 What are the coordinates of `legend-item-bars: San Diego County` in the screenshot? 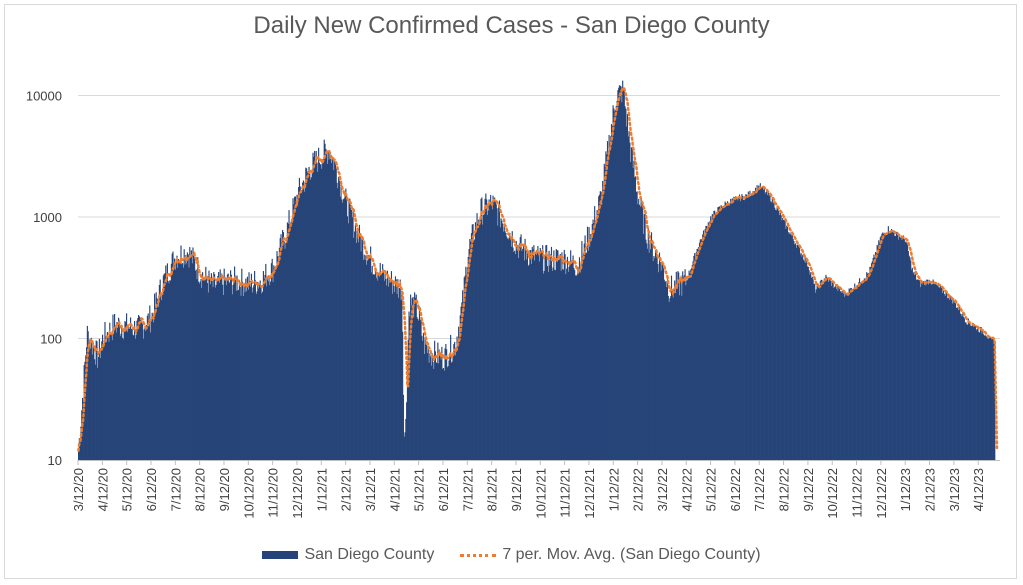 It's located at (348, 555).